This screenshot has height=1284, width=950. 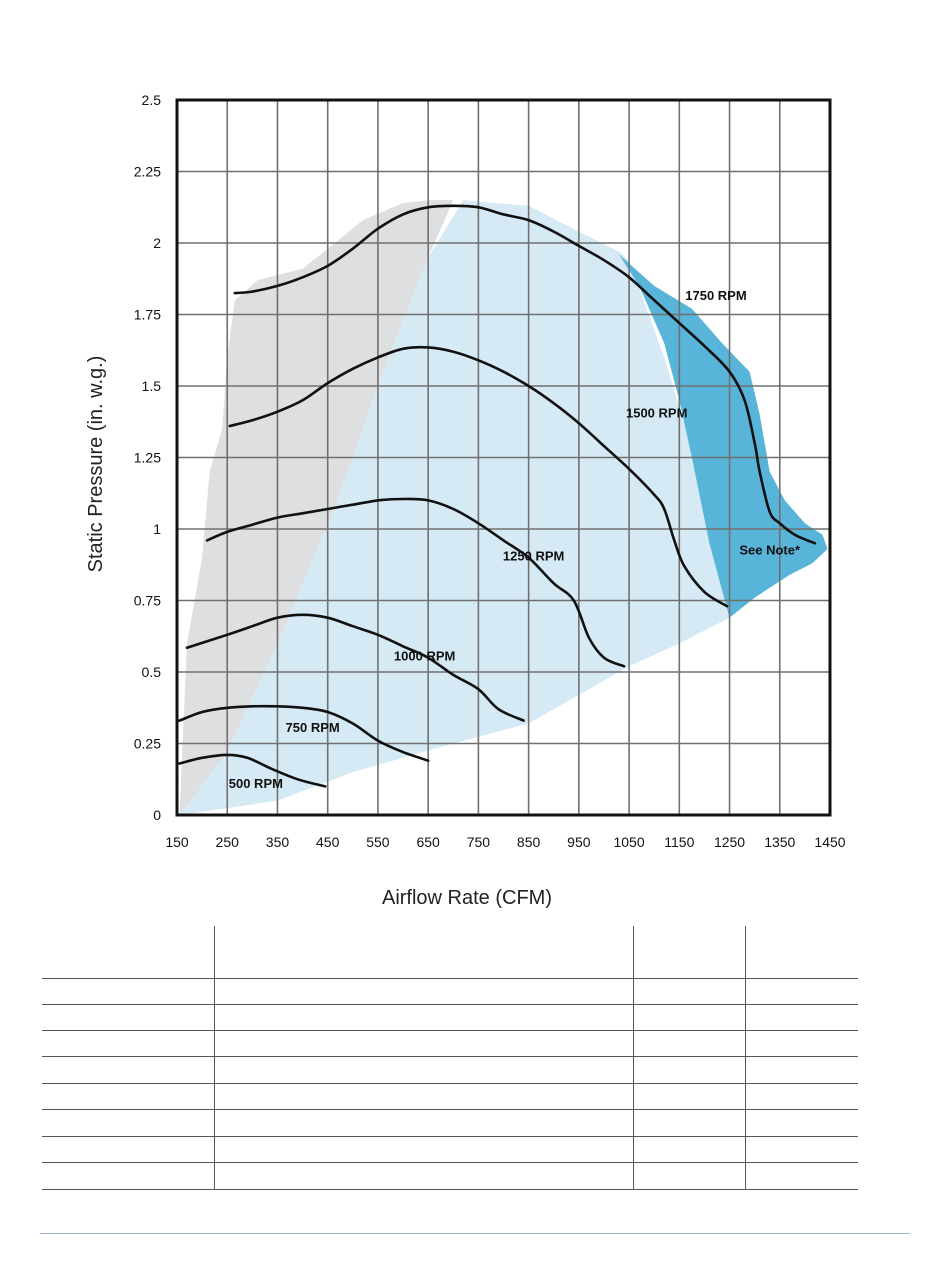 I want to click on x-tick-1350: 1350, so click(x=779, y=842).